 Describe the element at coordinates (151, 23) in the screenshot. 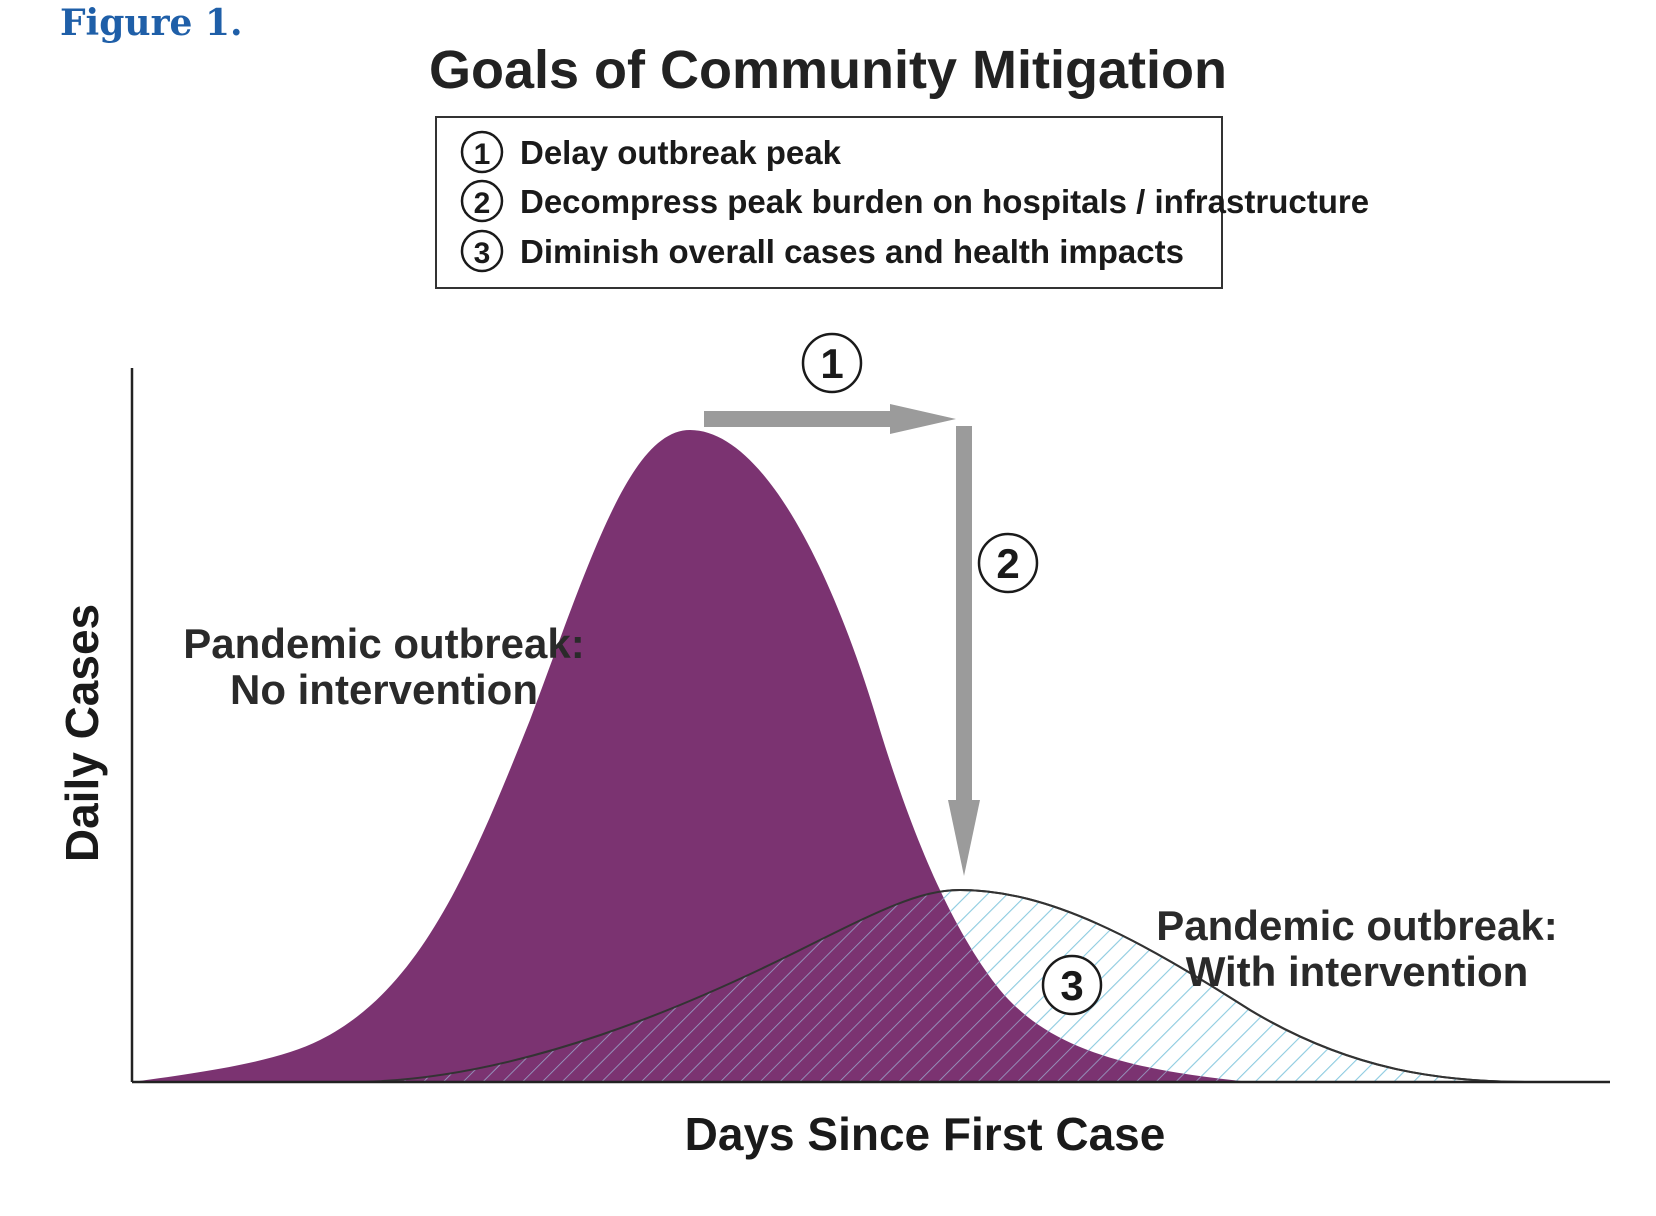

I see `figure-label: Figure 1.` at that location.